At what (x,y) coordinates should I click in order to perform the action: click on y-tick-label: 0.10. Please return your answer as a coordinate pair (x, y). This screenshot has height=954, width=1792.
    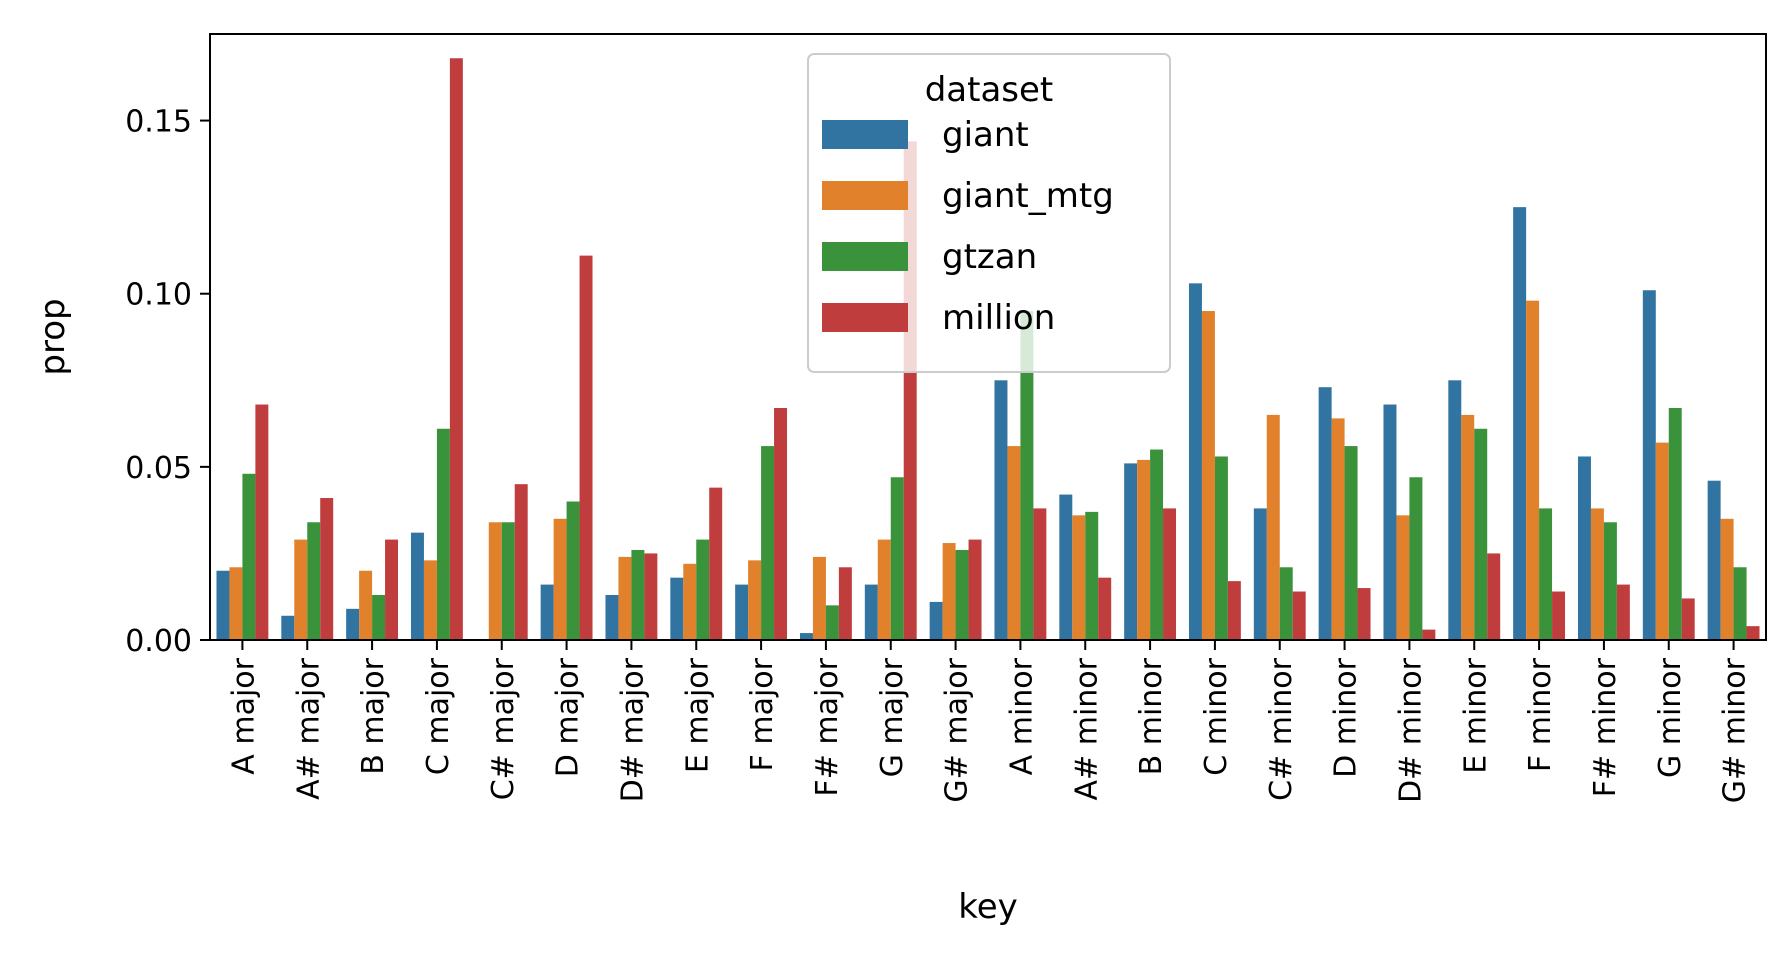
    Looking at the image, I should click on (158, 295).